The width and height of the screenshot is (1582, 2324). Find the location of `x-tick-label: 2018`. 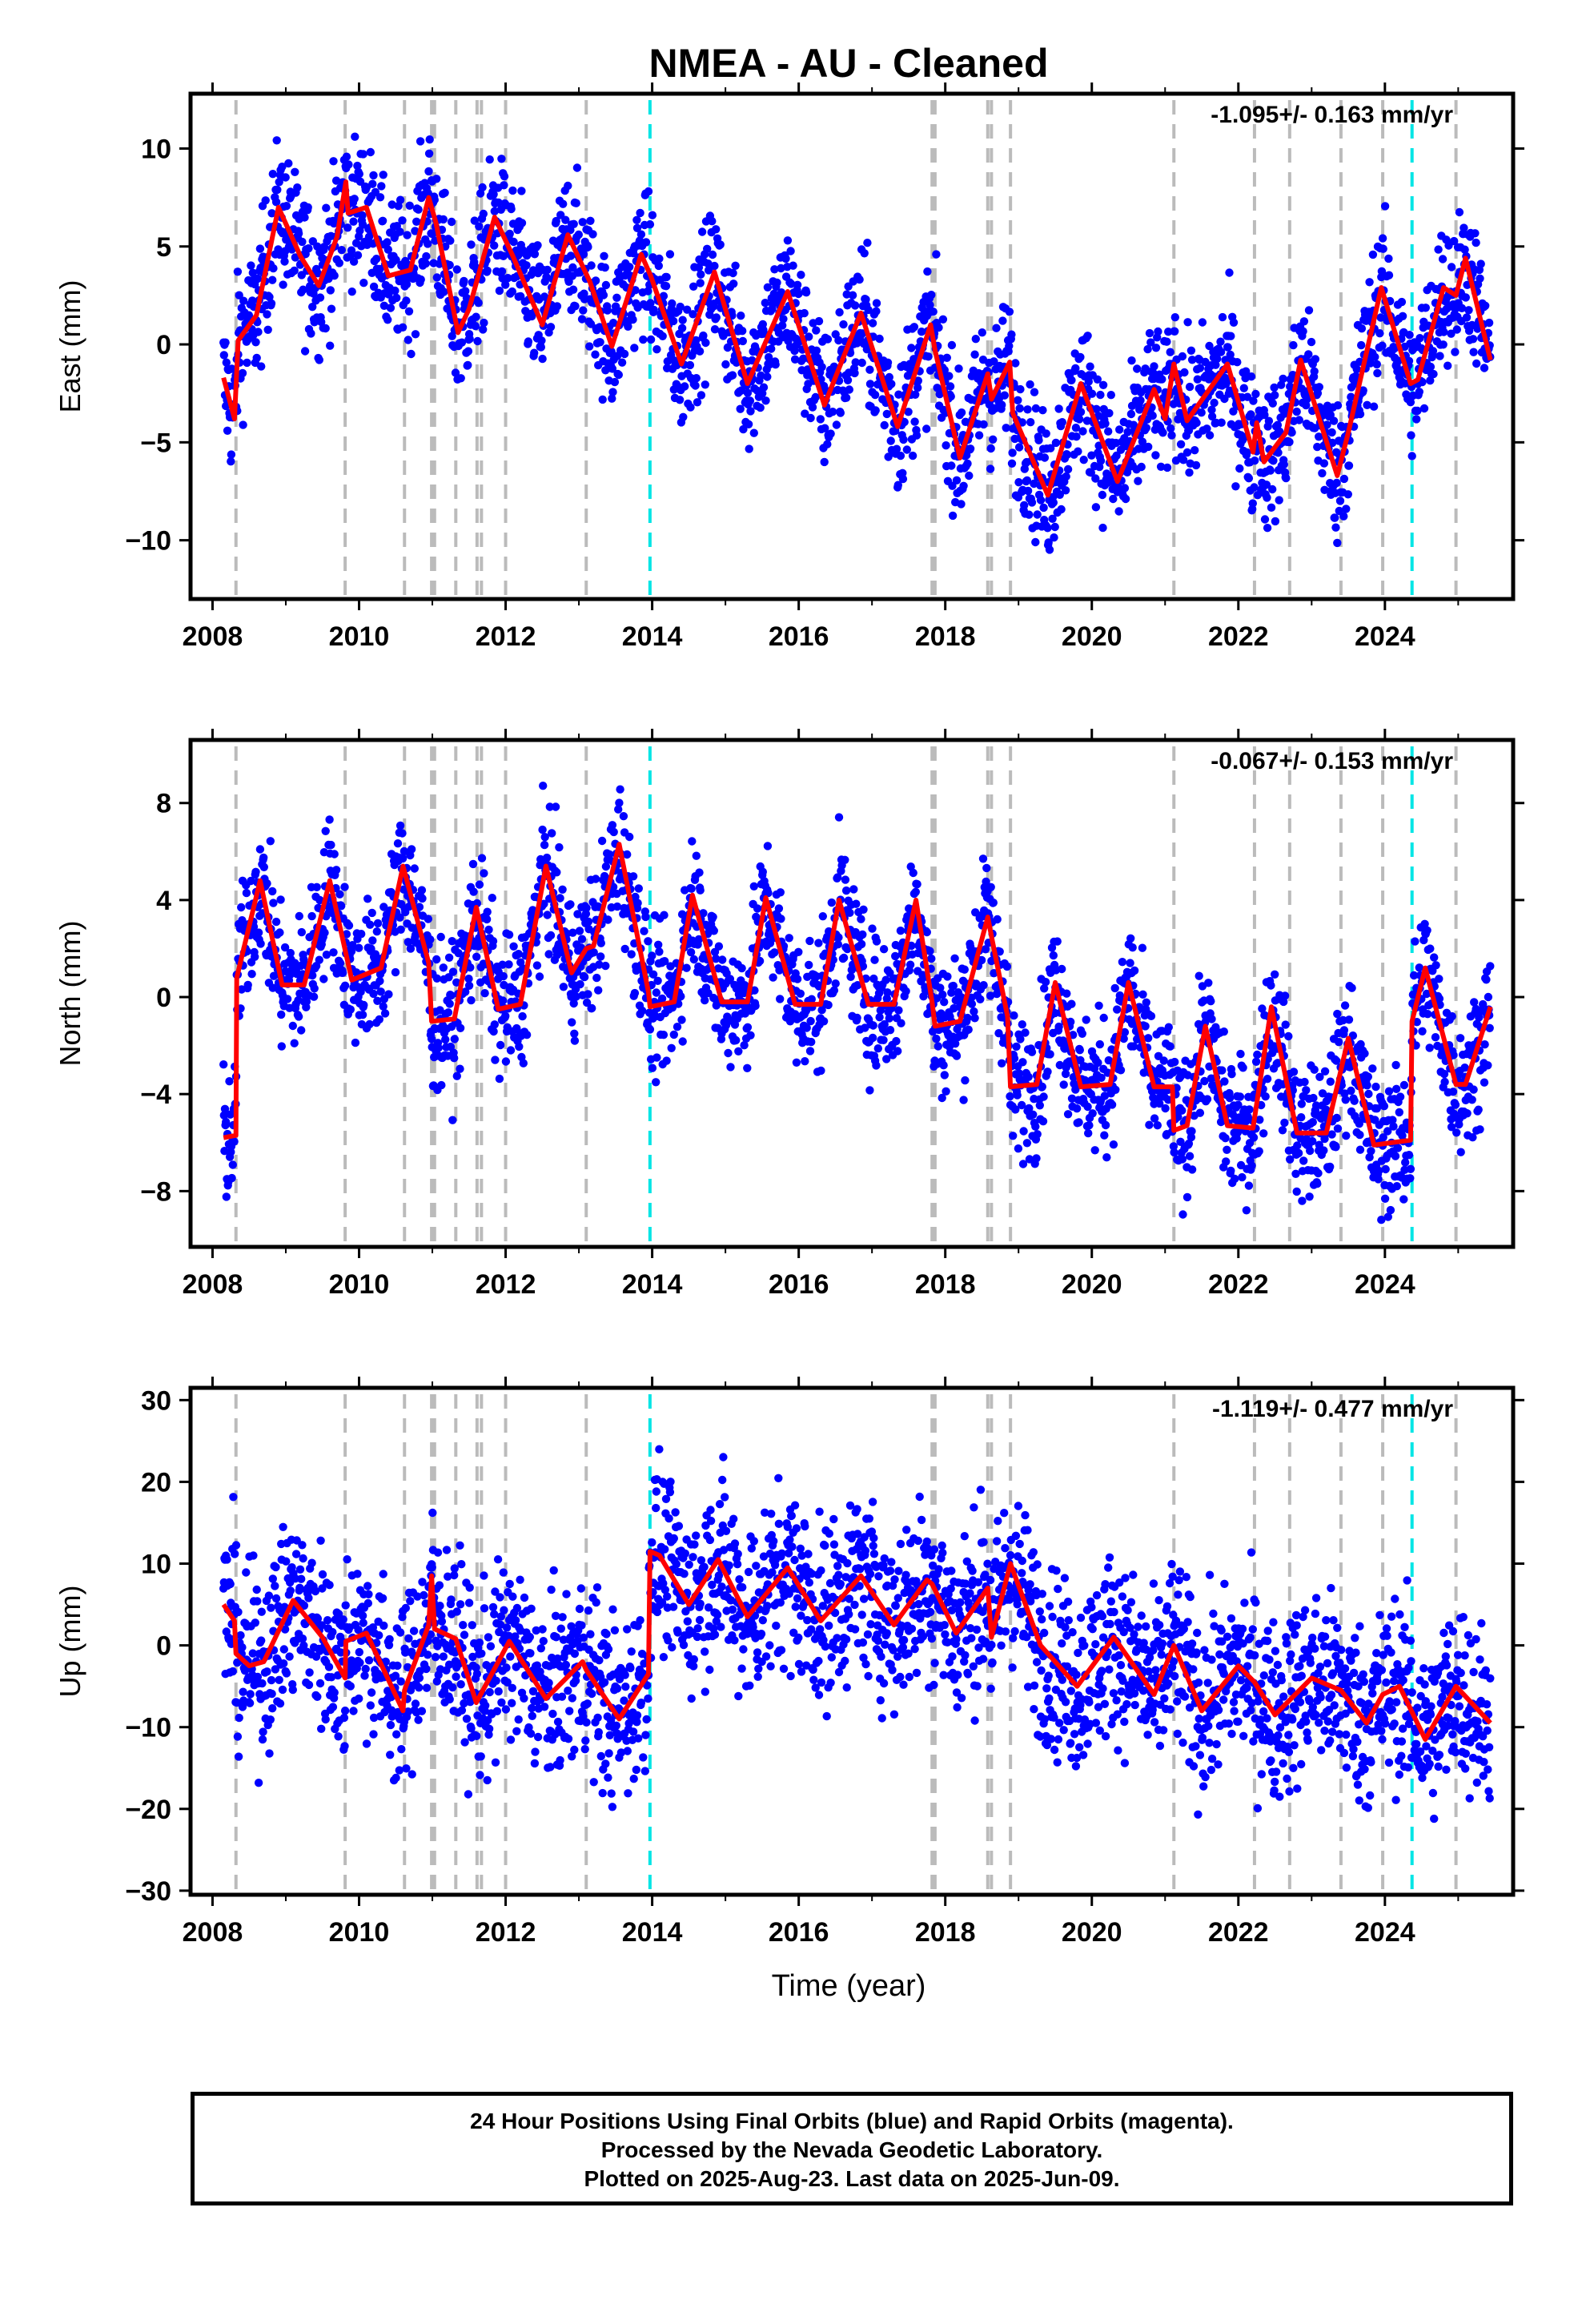

x-tick-label: 2018 is located at coordinates (946, 636).